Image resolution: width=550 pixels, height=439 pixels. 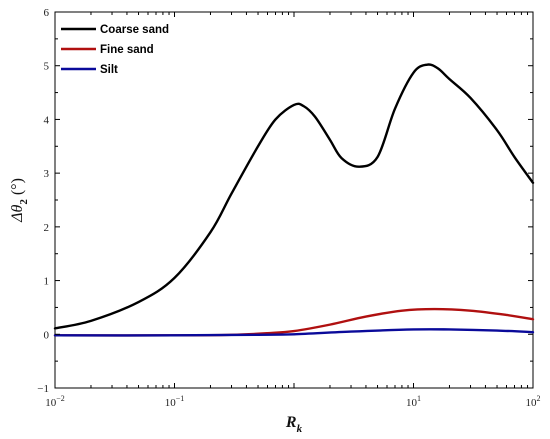 I want to click on x-tick-label-exp: −1, so click(x=180, y=398).